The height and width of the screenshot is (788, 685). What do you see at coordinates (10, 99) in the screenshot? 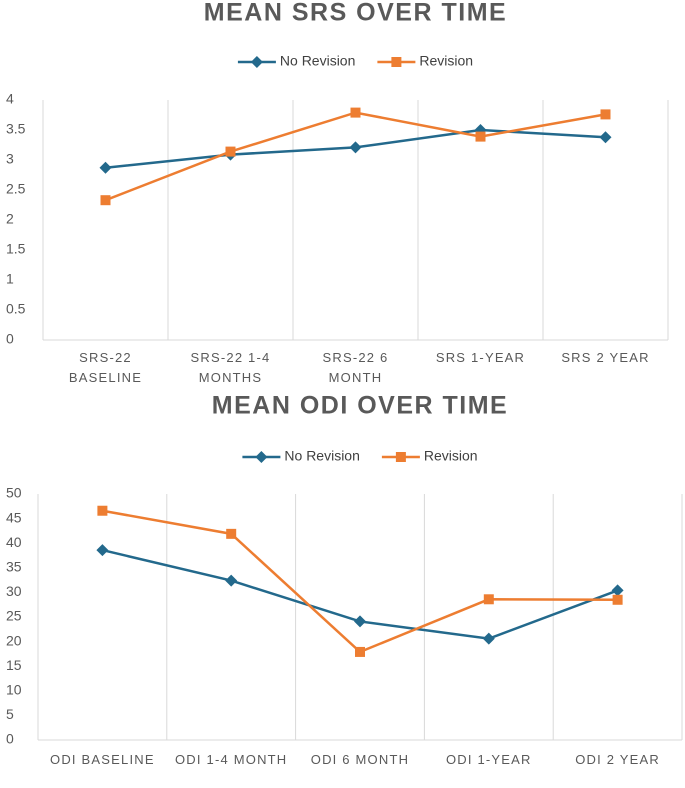
I see `y-tick-label: 4` at bounding box center [10, 99].